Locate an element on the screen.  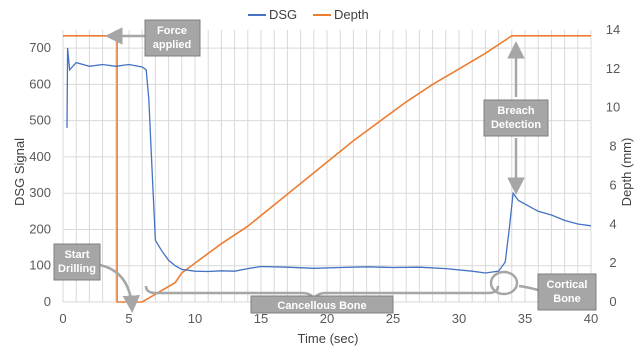
x-tick-label: 20 is located at coordinates (327, 318).